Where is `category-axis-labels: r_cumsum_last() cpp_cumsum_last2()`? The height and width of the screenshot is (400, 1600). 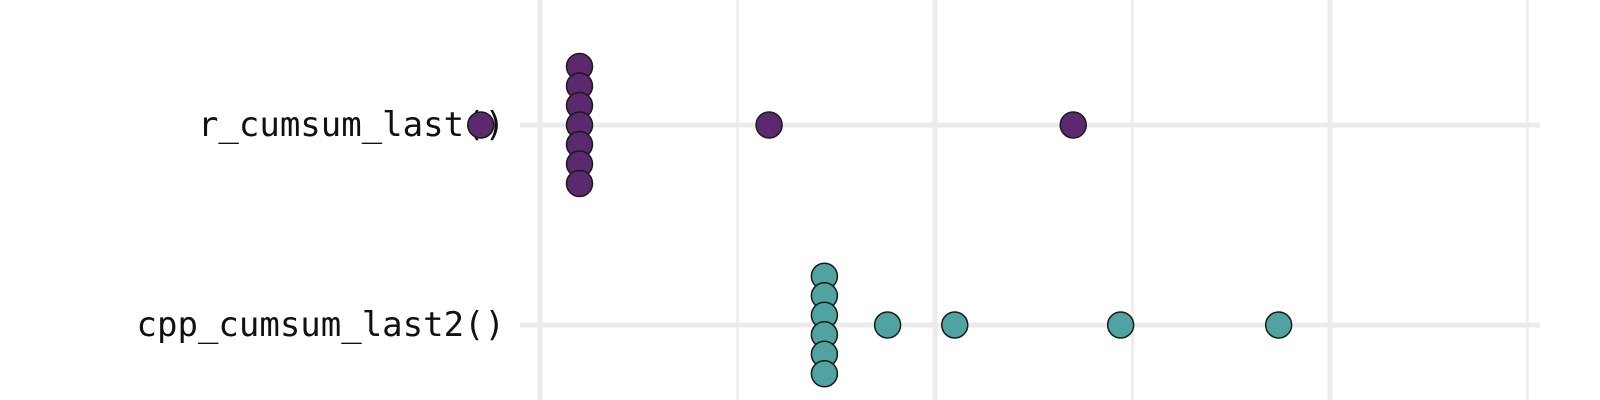
category-axis-labels: r_cumsum_last() cpp_cumsum_last2() is located at coordinates (321, 225).